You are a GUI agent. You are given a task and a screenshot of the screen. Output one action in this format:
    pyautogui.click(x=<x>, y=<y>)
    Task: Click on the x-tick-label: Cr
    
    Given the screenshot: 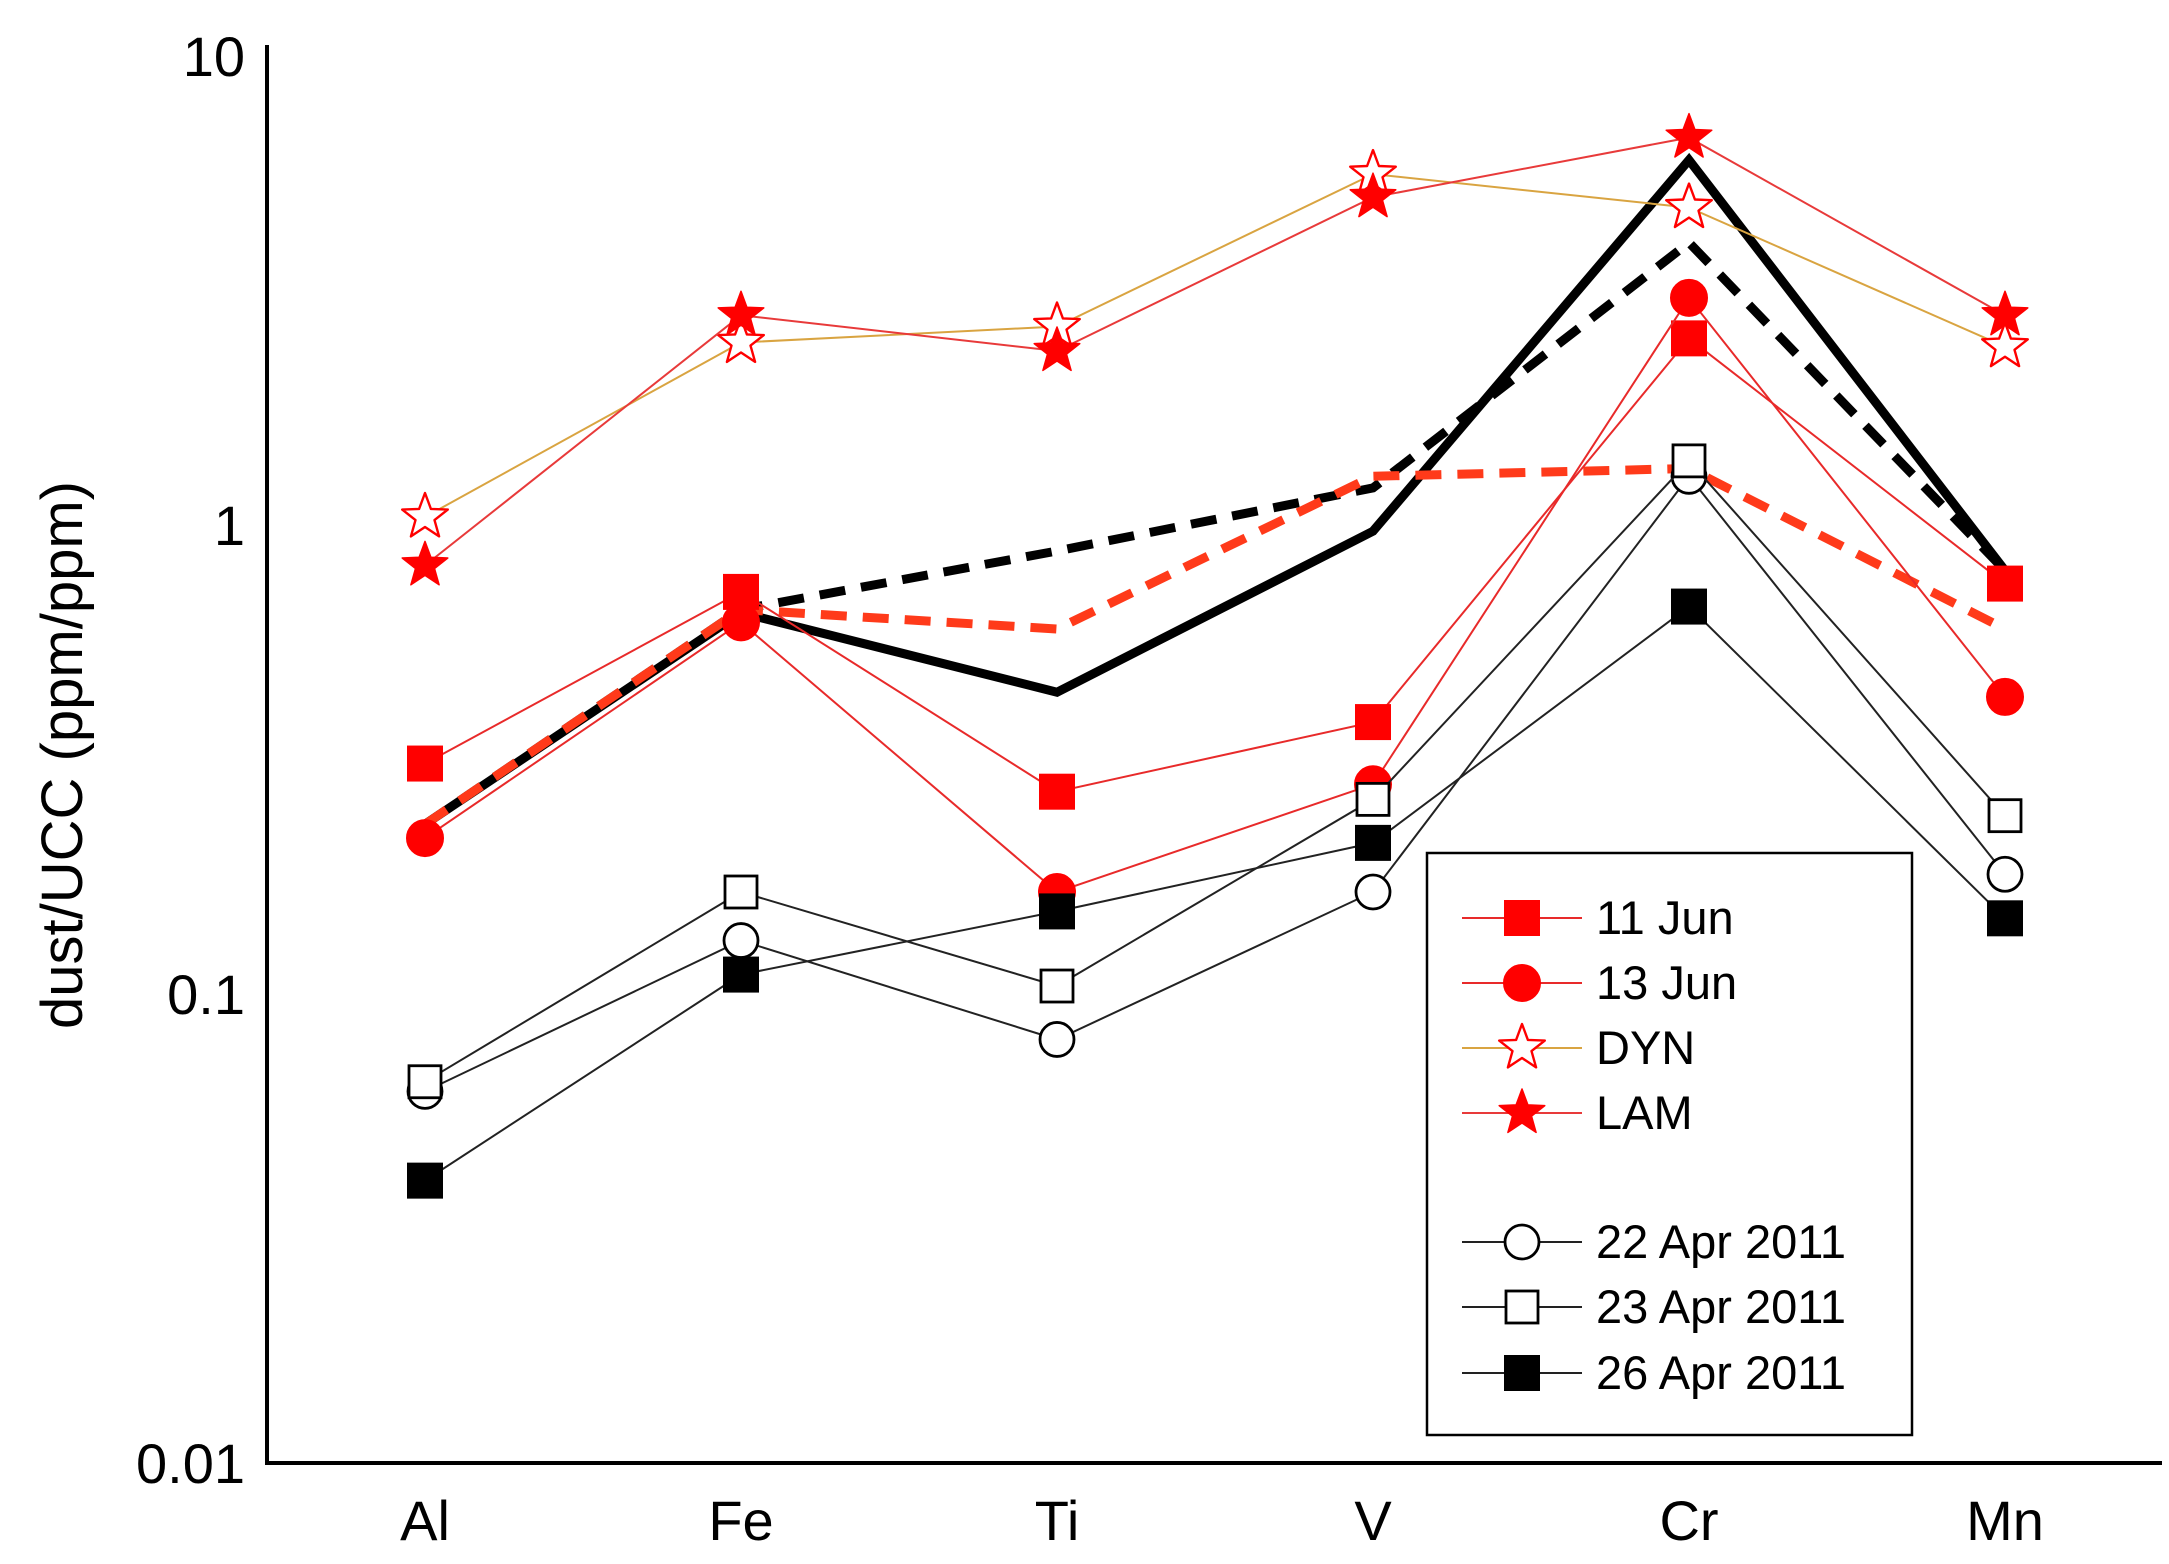 What is the action you would take?
    pyautogui.click(x=1688, y=1520)
    